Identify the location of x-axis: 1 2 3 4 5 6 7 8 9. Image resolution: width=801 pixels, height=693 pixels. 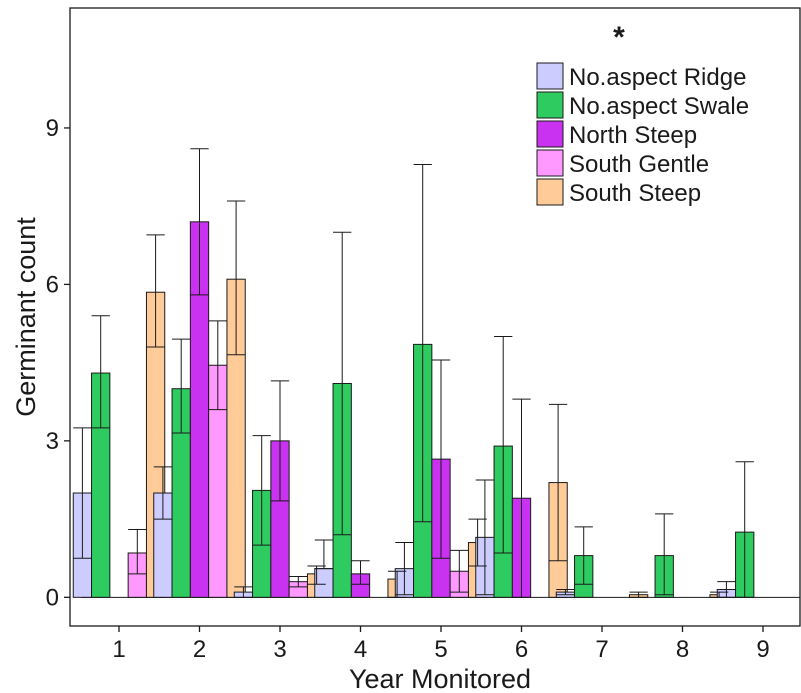
(441, 644).